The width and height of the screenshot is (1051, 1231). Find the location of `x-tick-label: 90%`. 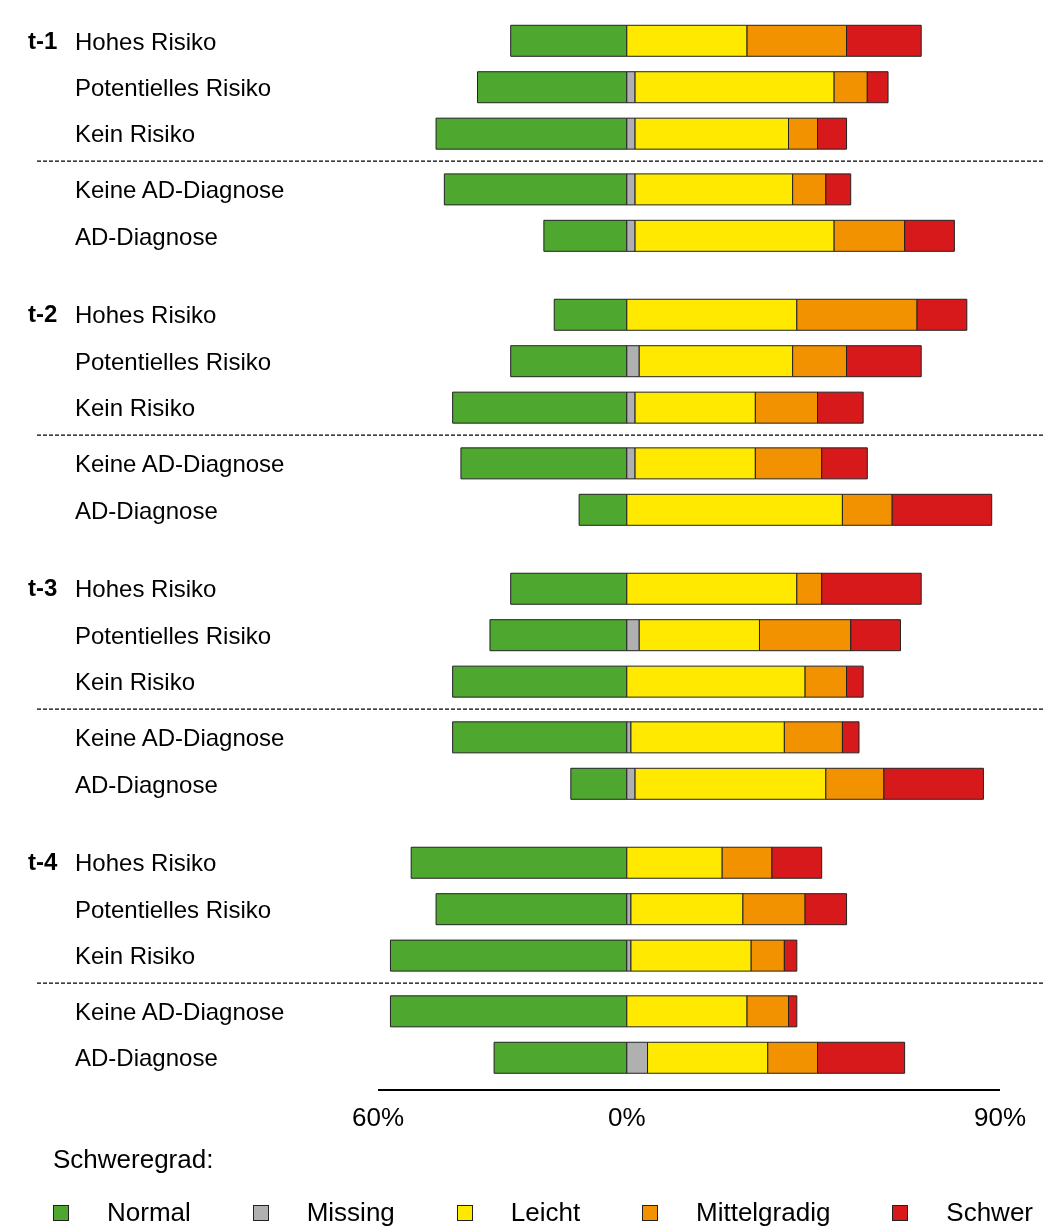

x-tick-label: 90% is located at coordinates (1000, 1117).